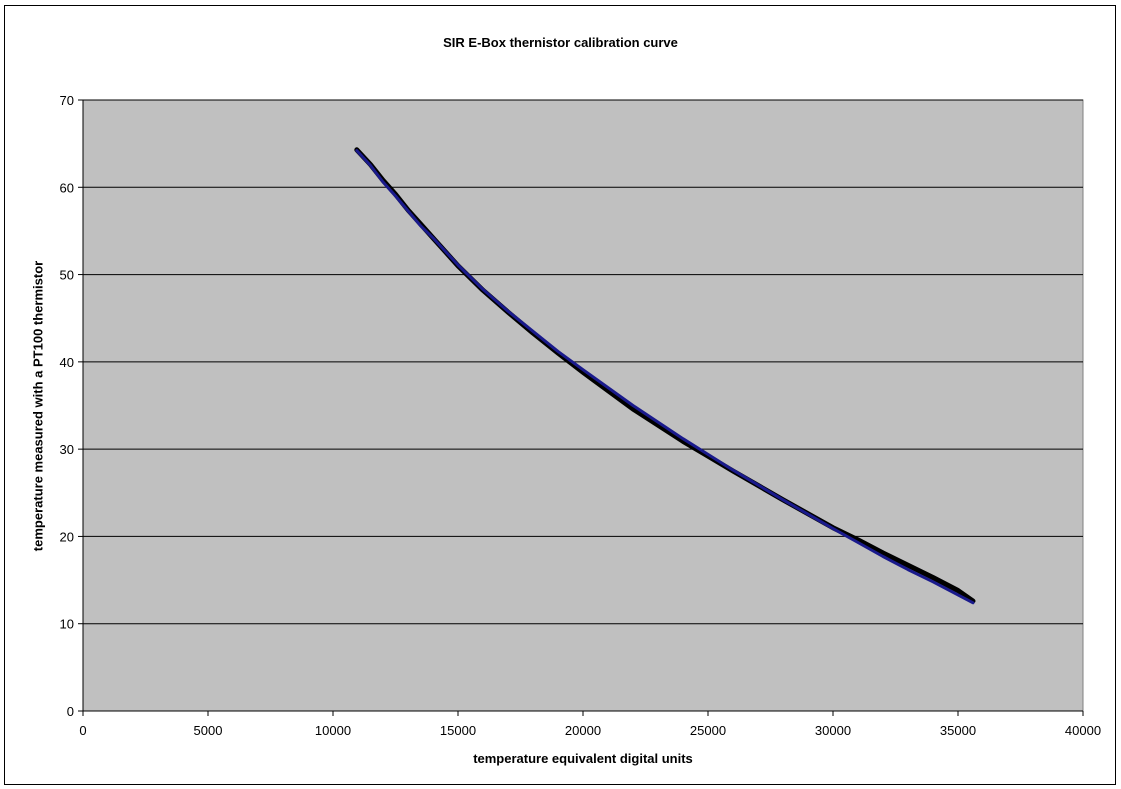 The height and width of the screenshot is (789, 1121). I want to click on chart-title: SIR E-Box thernistor calibration curve, so click(560, 42).